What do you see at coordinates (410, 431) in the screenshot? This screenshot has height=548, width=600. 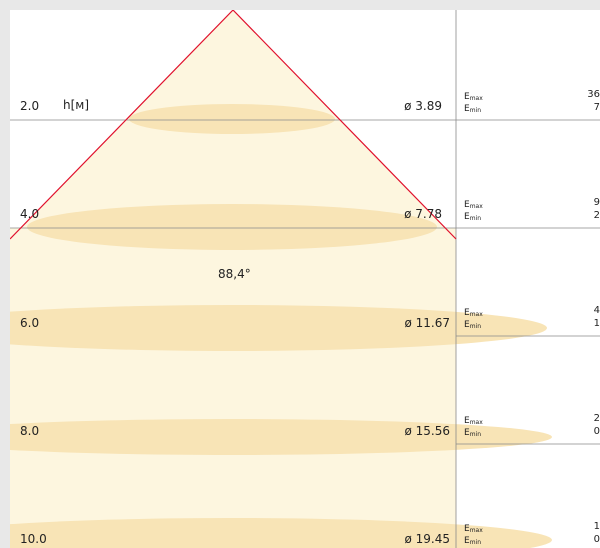 I see `diameter-label: ø 15.56` at bounding box center [410, 431].